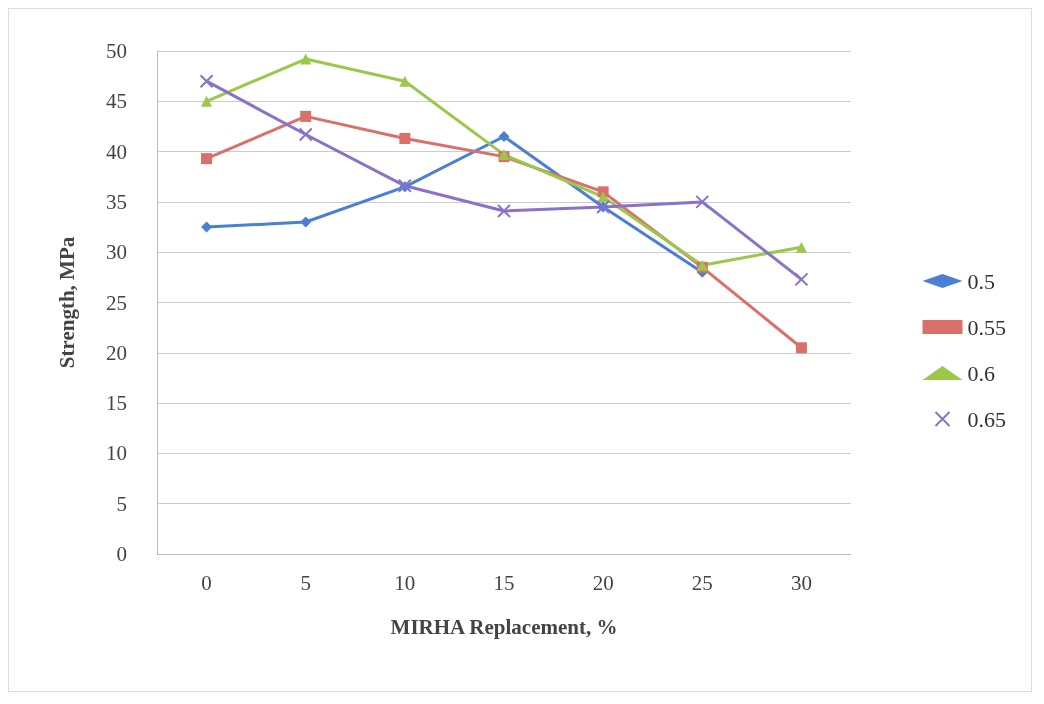  What do you see at coordinates (116, 101) in the screenshot?
I see `y-tick-label: 45` at bounding box center [116, 101].